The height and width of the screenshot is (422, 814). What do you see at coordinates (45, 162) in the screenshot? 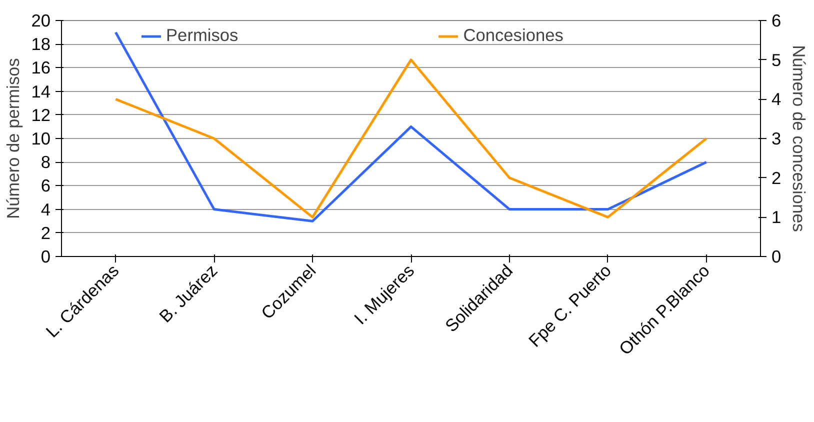
I see `y-tick-label: 8` at bounding box center [45, 162].